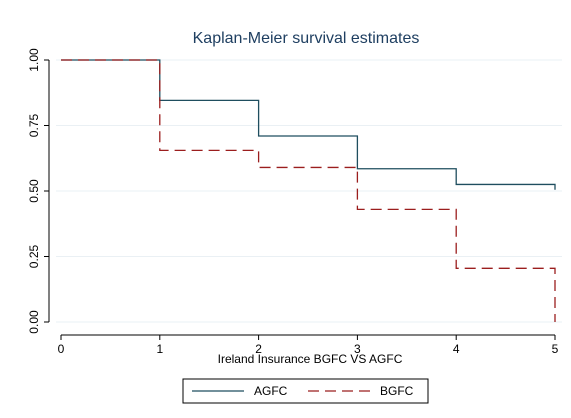 This screenshot has width=571, height=418. Describe the element at coordinates (34, 60) in the screenshot. I see `y-tick-label: 1.00` at that location.